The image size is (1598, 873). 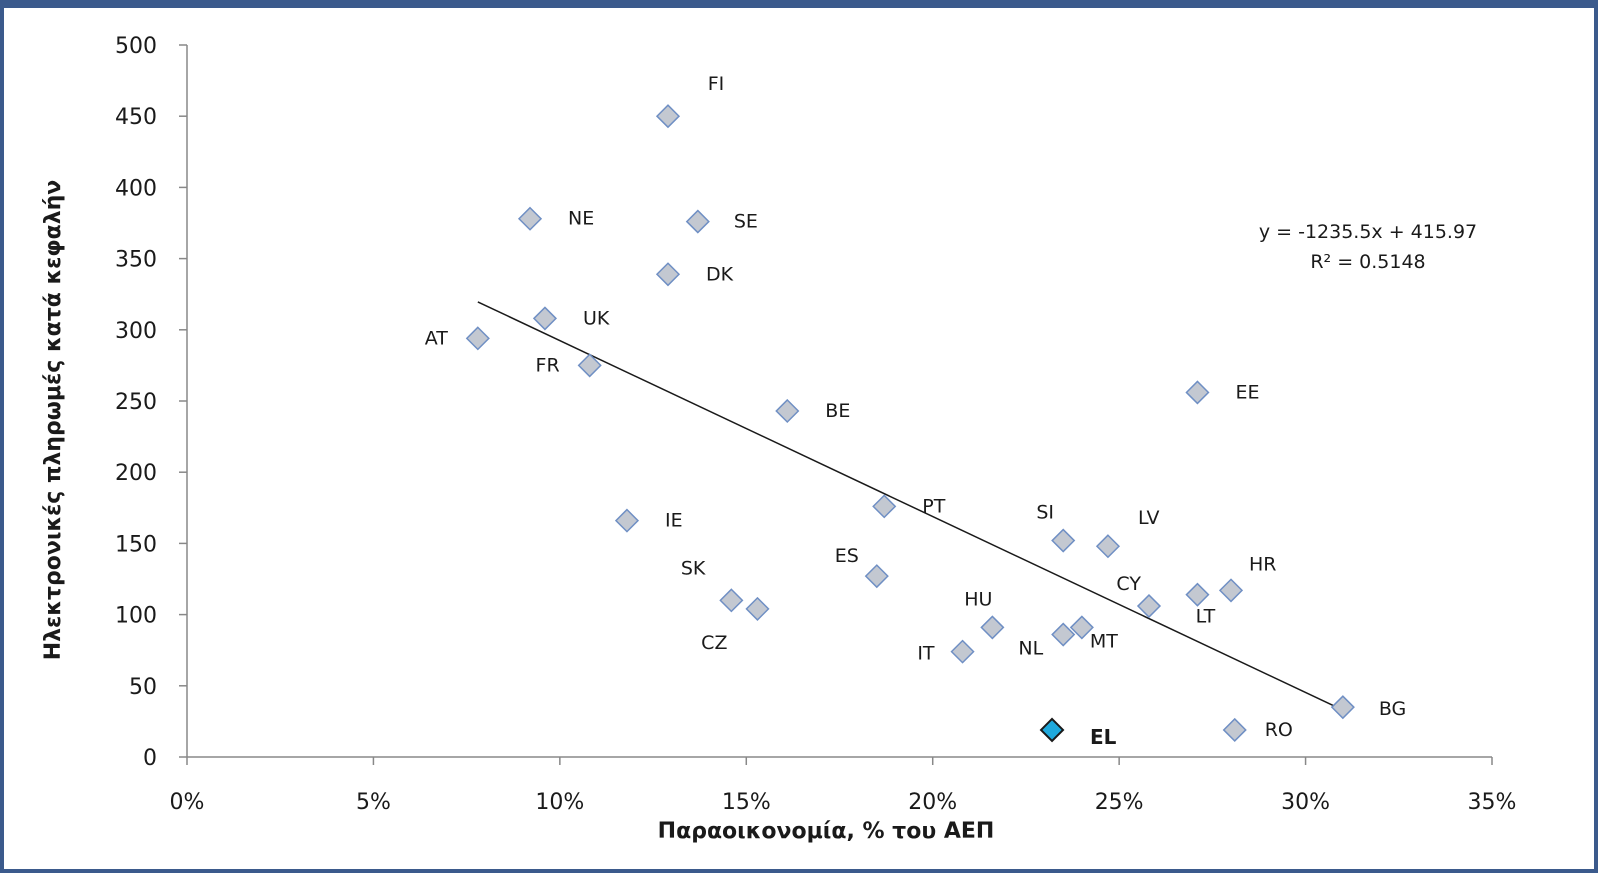 I want to click on point-ro, so click(x=1234, y=730).